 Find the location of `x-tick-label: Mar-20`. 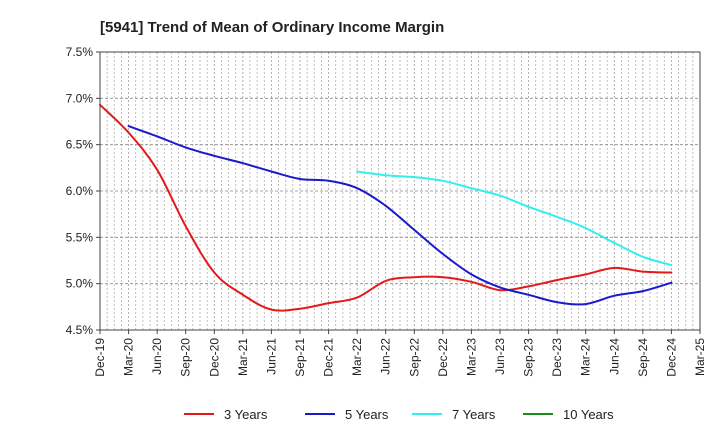

x-tick-label: Mar-20 is located at coordinates (129, 357).